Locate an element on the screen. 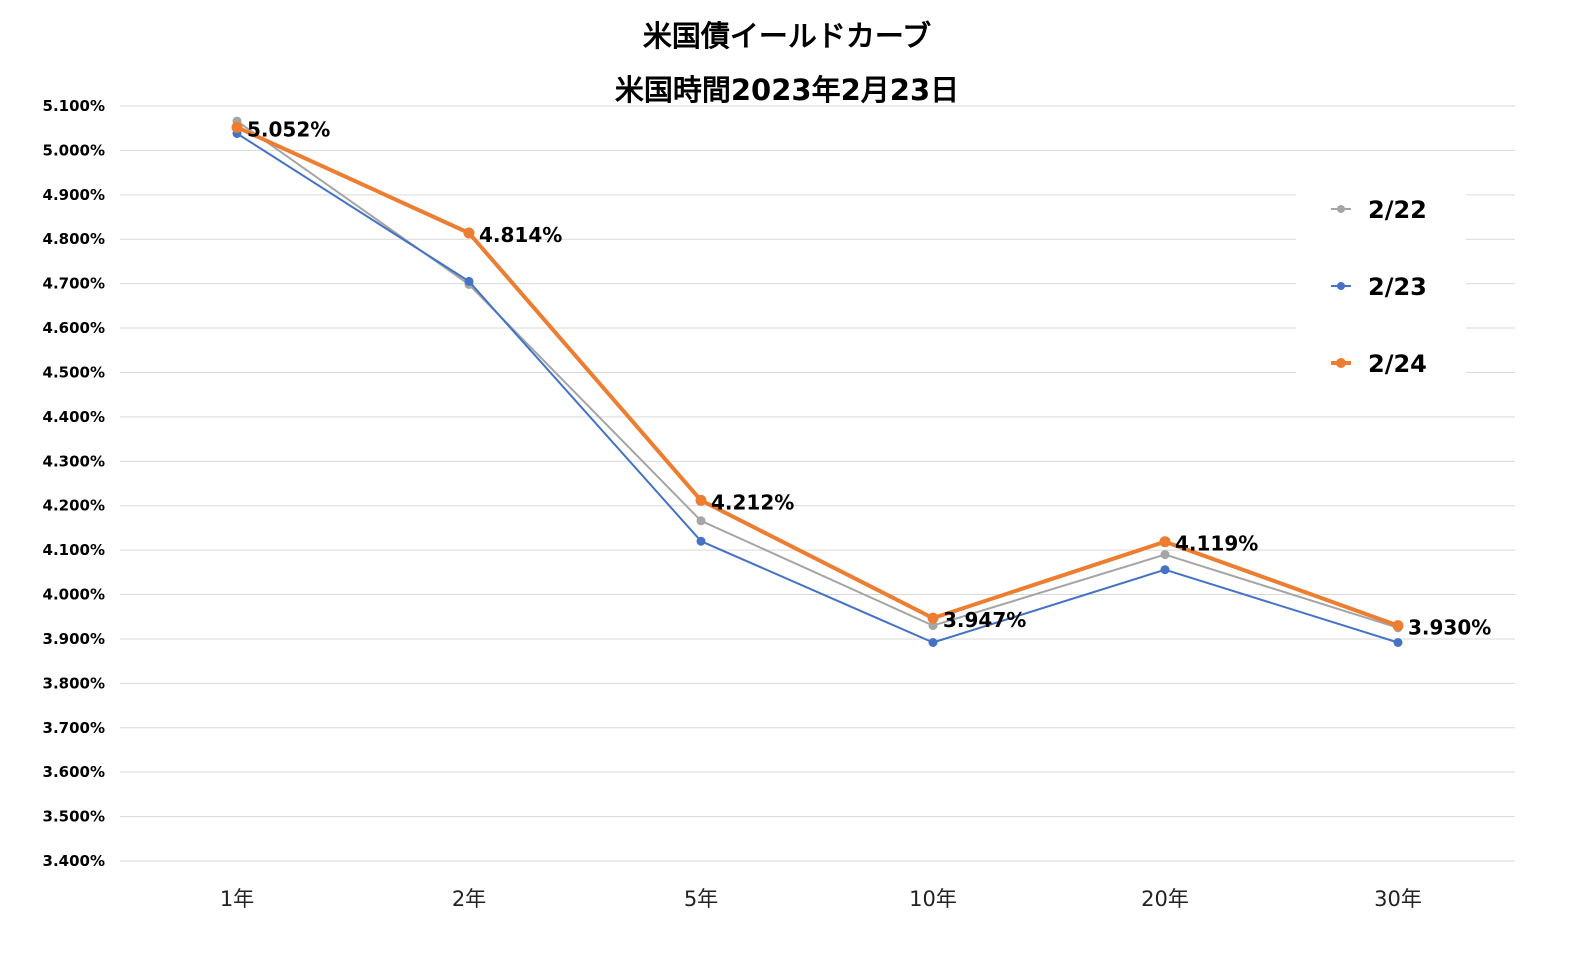 This screenshot has width=1574, height=965. y-tick-label: 3.800% is located at coordinates (74, 683).